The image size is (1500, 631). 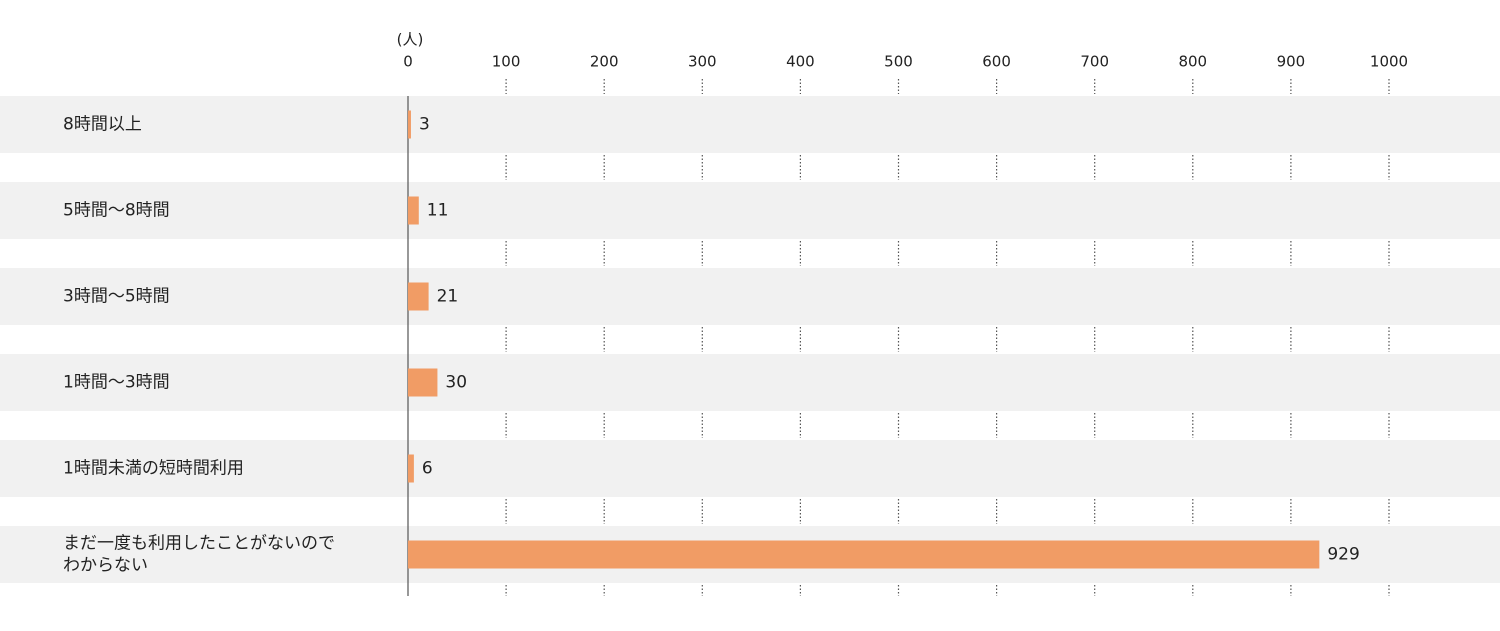 I want to click on value-label: 6, so click(x=427, y=469).